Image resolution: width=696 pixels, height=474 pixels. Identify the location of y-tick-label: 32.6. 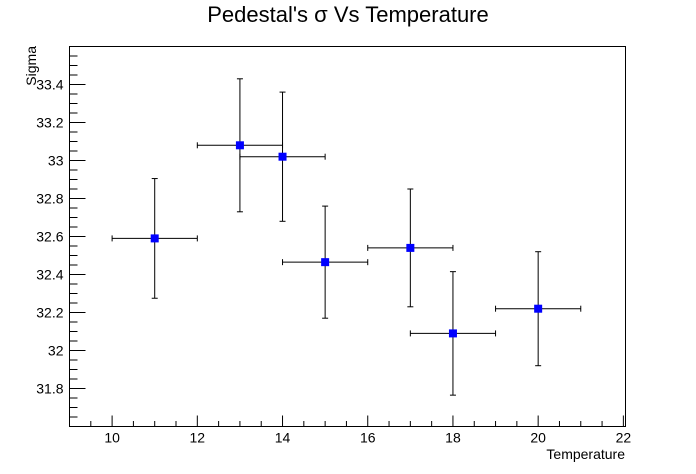
(49, 237).